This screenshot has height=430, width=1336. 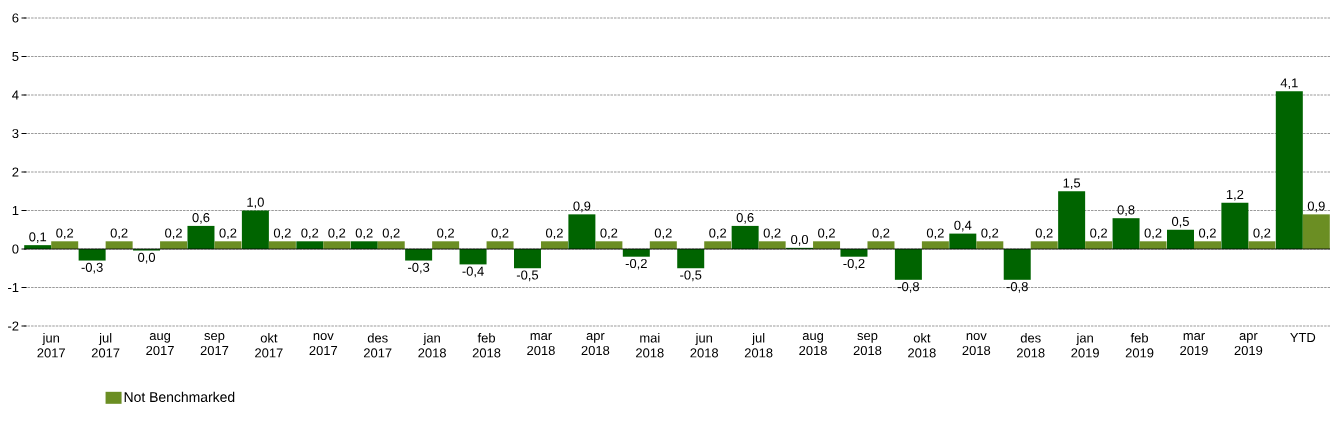 What do you see at coordinates (976, 344) in the screenshot?
I see `x-tick-label: nov 2018` at bounding box center [976, 344].